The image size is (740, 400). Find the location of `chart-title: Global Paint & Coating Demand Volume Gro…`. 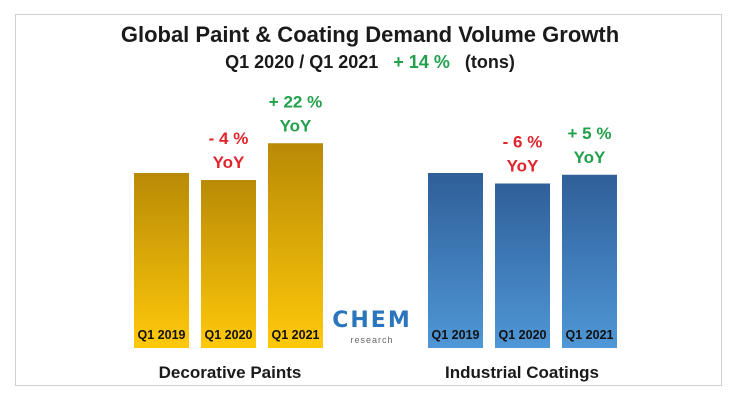

chart-title: Global Paint & Coating Demand Volume Gro… is located at coordinates (370, 34).